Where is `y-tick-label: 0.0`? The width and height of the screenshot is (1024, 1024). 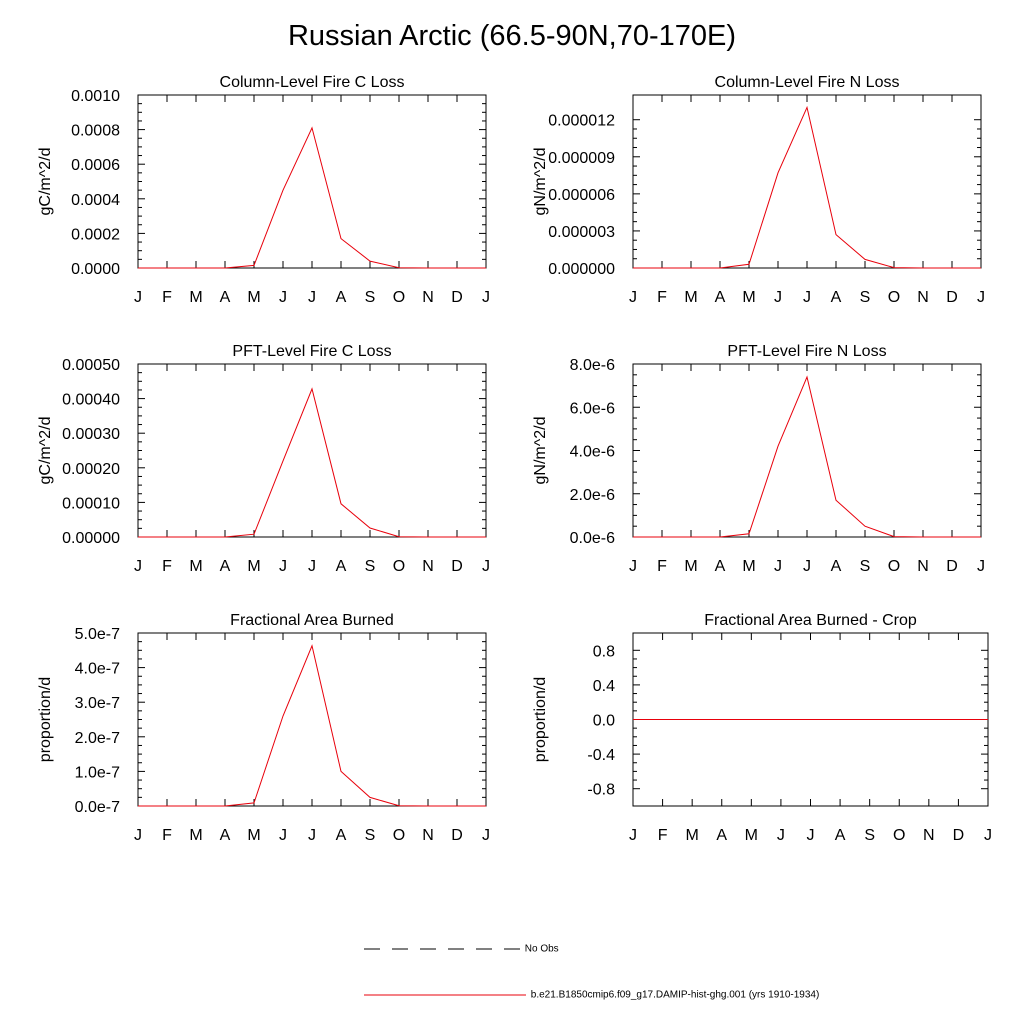
y-tick-label: 0.0 is located at coordinates (604, 721).